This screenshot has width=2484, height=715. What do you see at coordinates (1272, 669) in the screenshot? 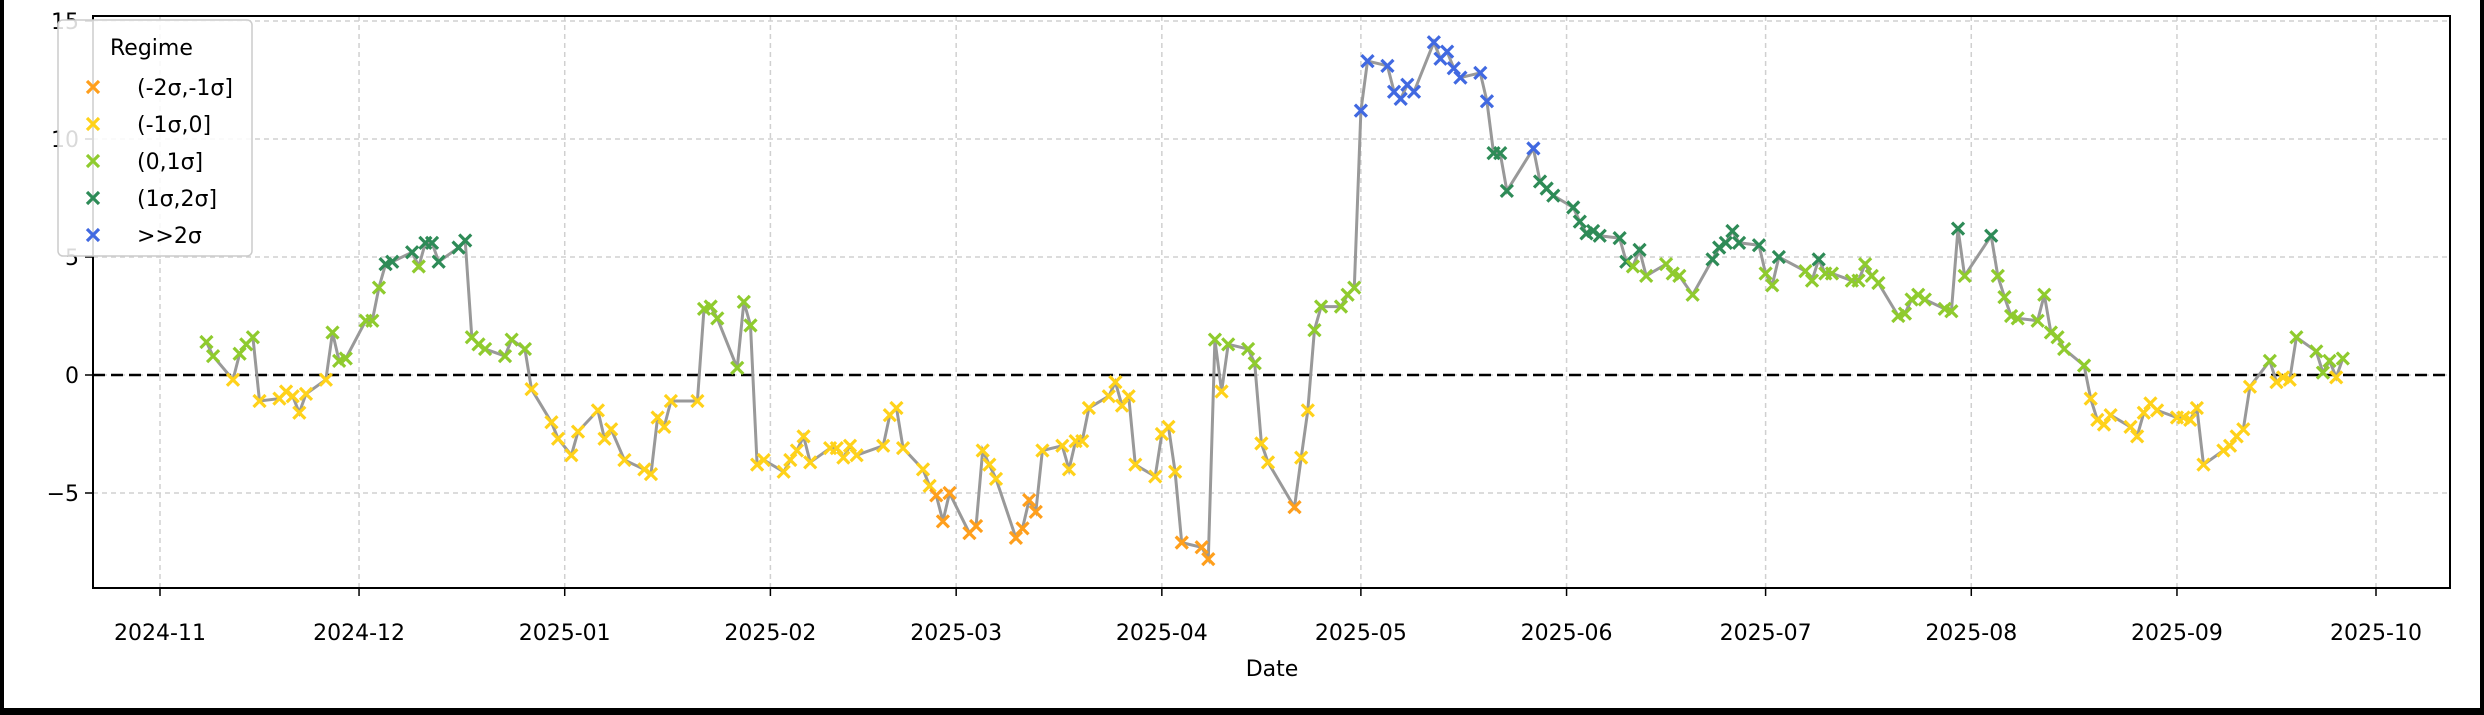
I see `x-axis-label: Date` at bounding box center [1272, 669].